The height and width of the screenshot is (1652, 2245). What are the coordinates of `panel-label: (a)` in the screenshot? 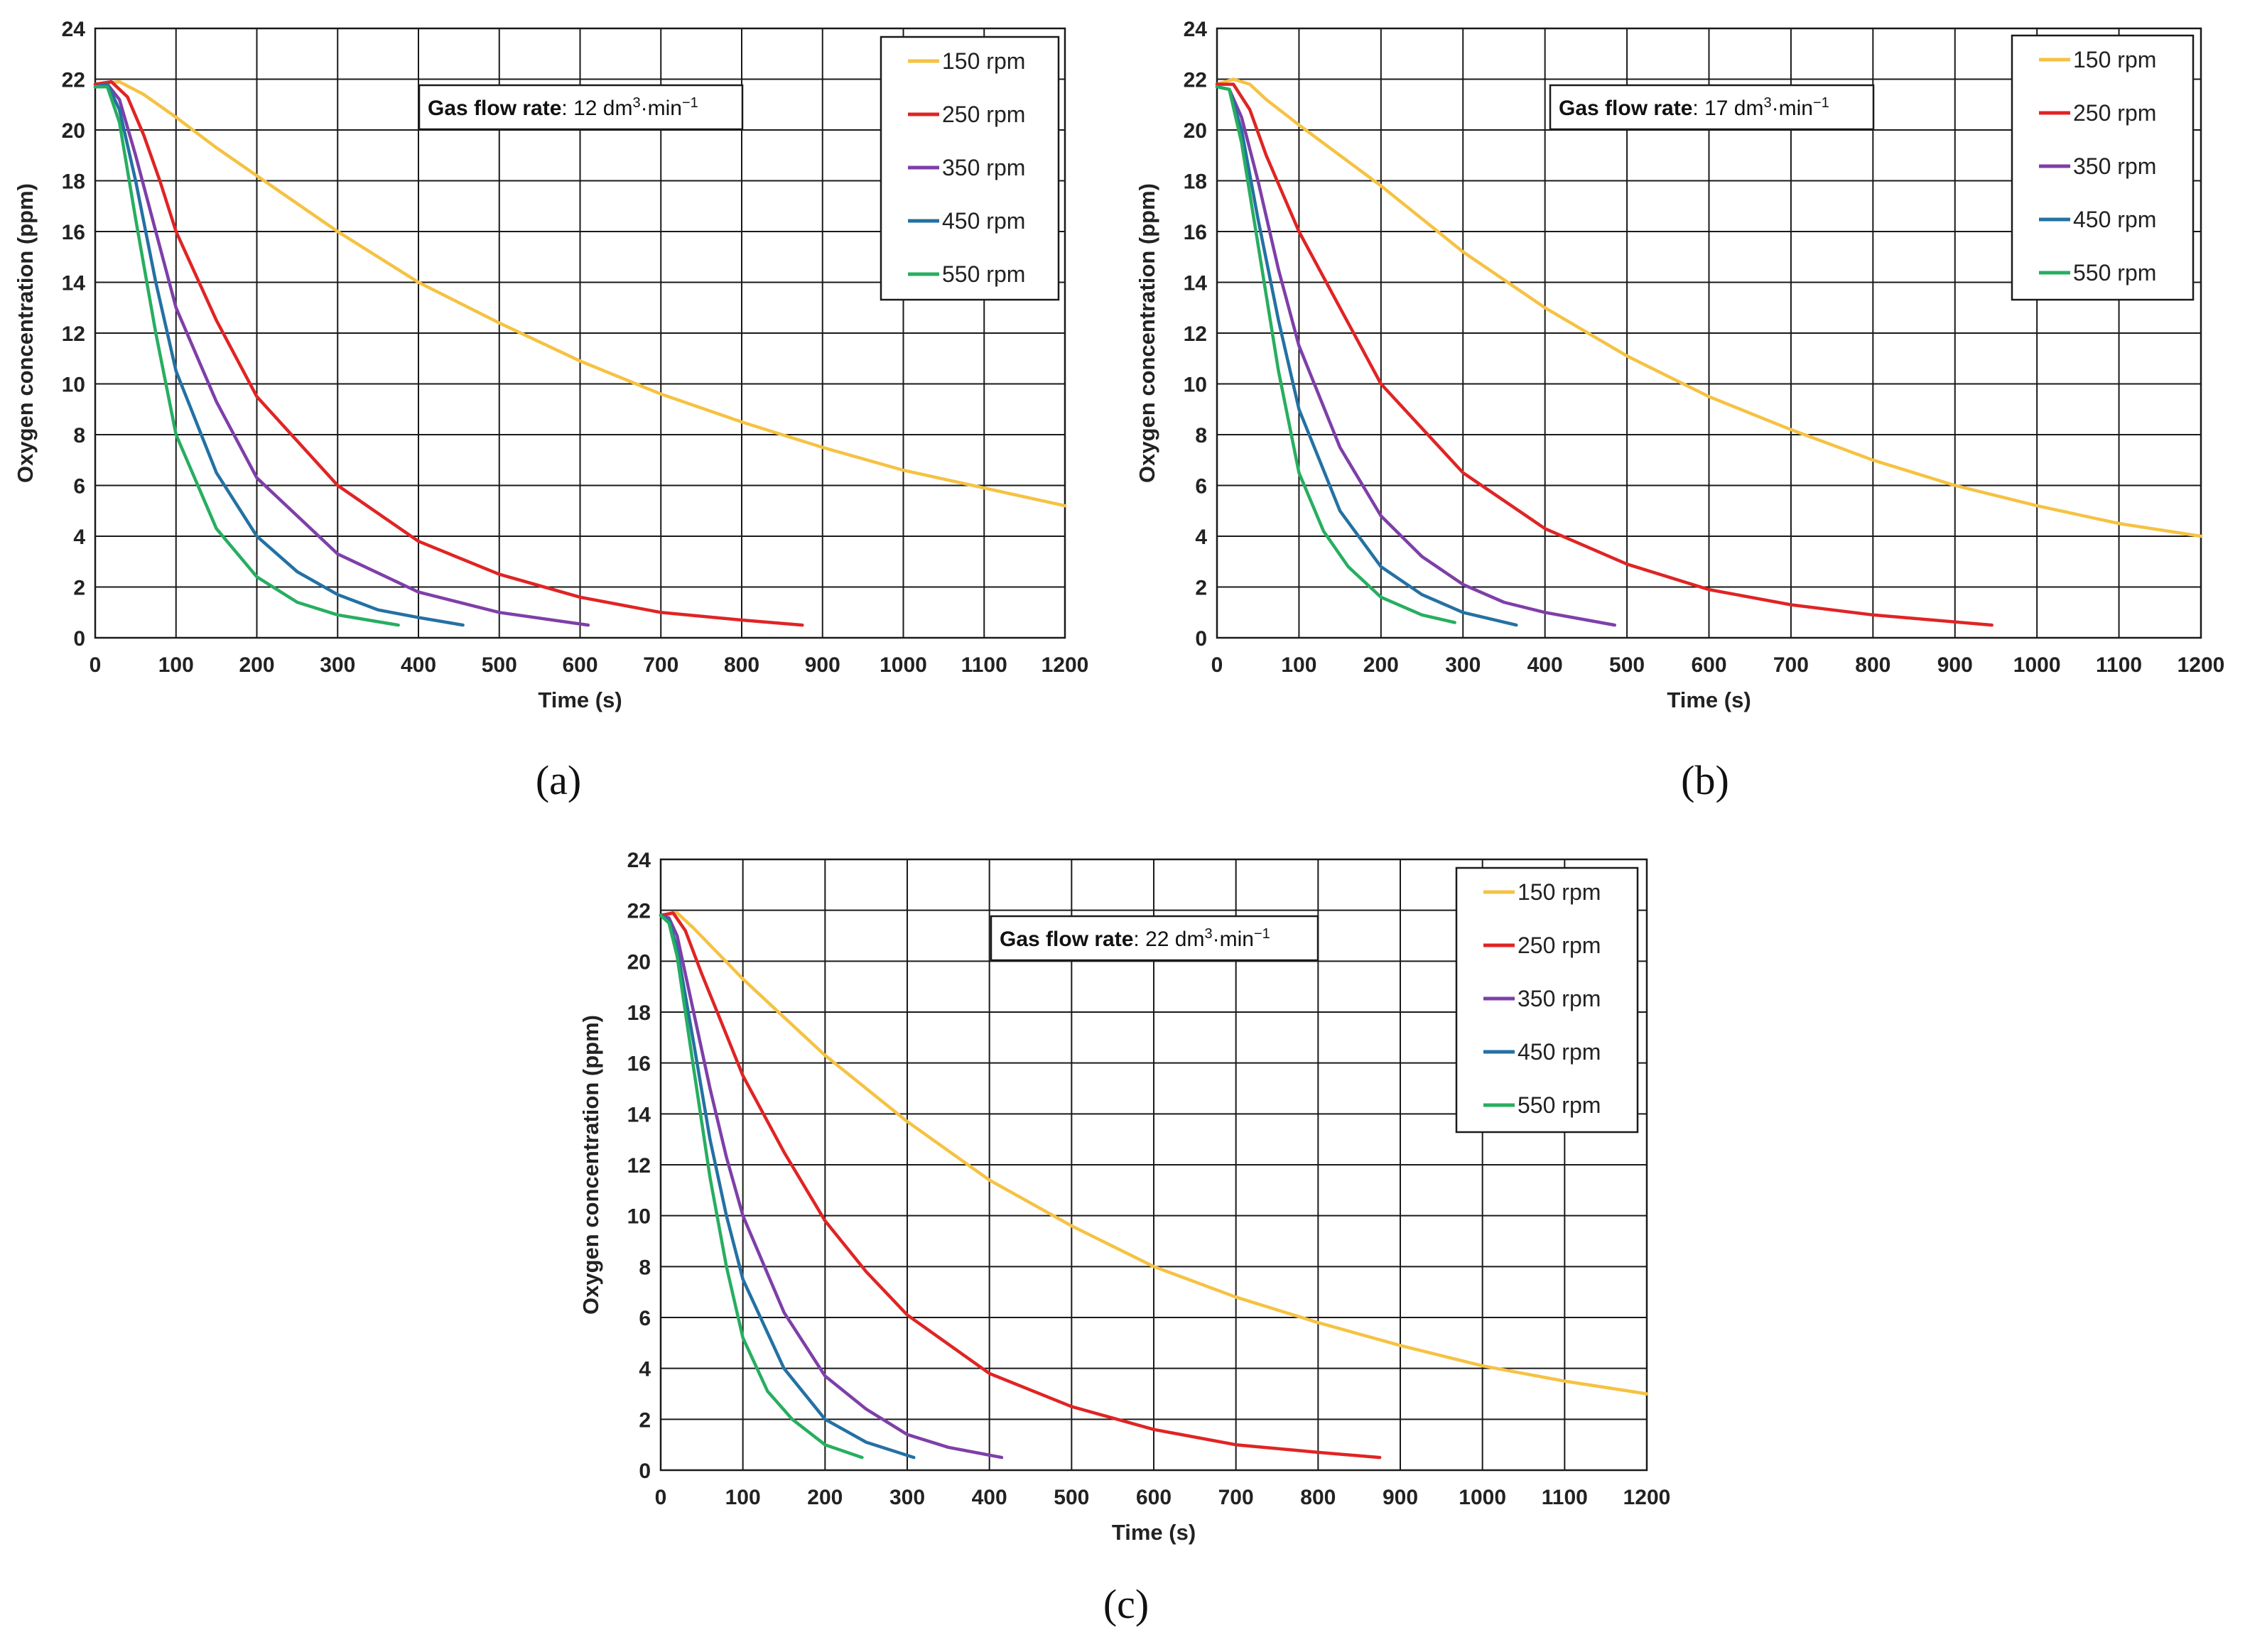 It's located at (558, 780).